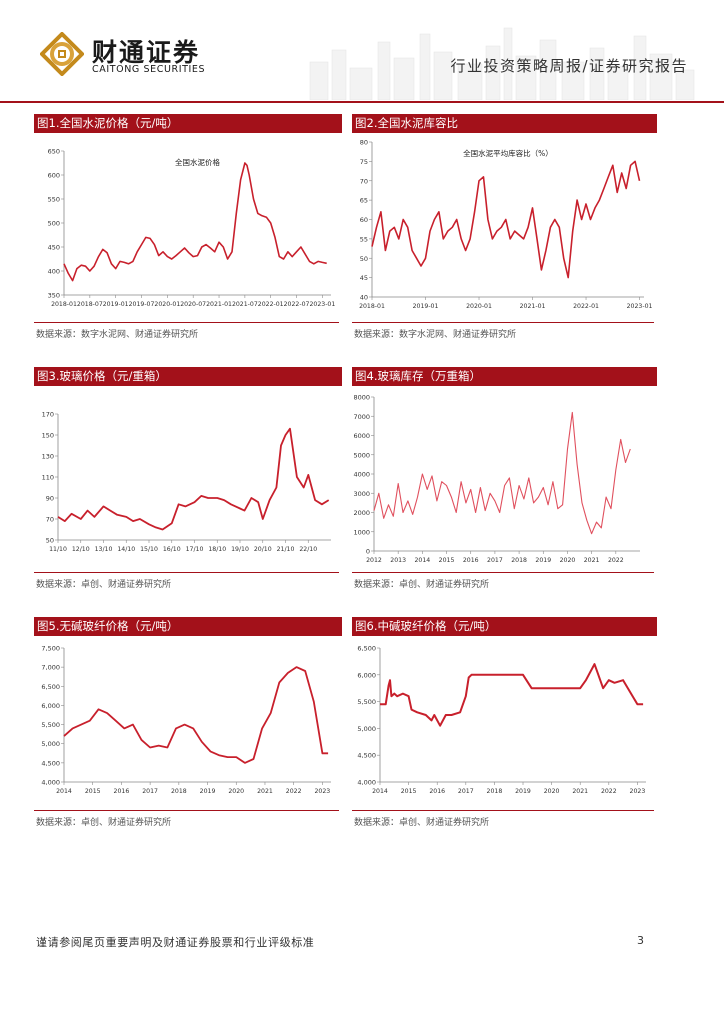 Image resolution: width=724 pixels, height=1024 pixels. What do you see at coordinates (197, 162) in the screenshot?
I see `chart-inner-title: 全国水泥价格` at bounding box center [197, 162].